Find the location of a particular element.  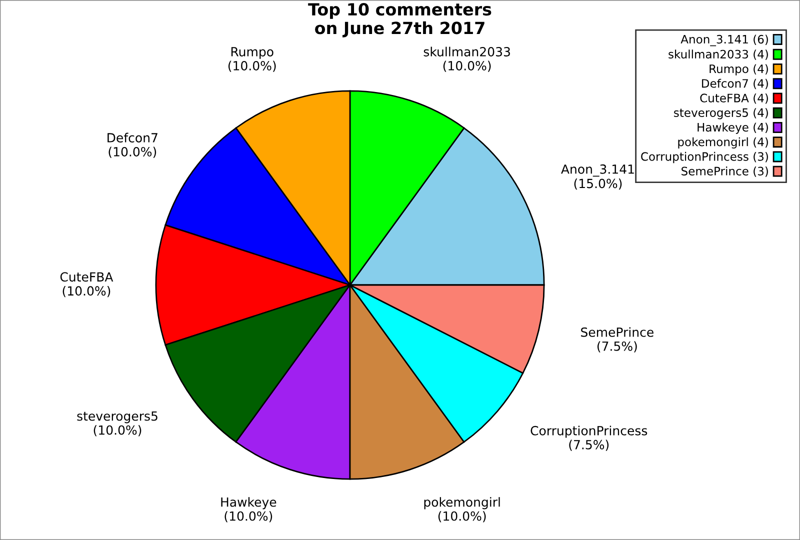

data-label: steverogers5 (10.0%) is located at coordinates (117, 423).